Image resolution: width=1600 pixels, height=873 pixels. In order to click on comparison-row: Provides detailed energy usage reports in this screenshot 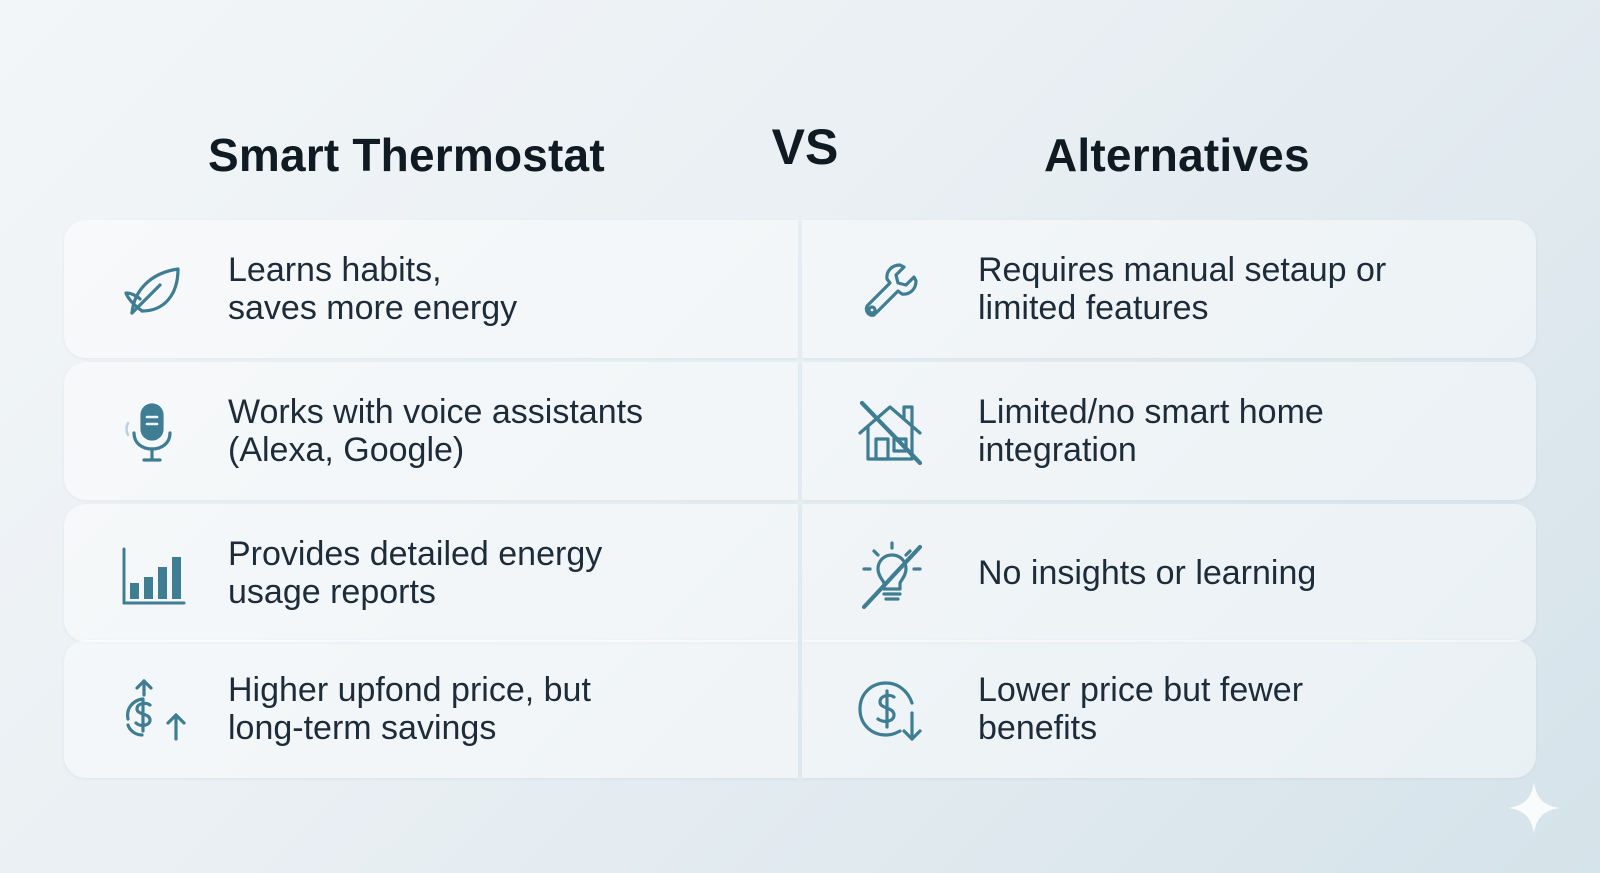, I will do `click(800, 573)`.